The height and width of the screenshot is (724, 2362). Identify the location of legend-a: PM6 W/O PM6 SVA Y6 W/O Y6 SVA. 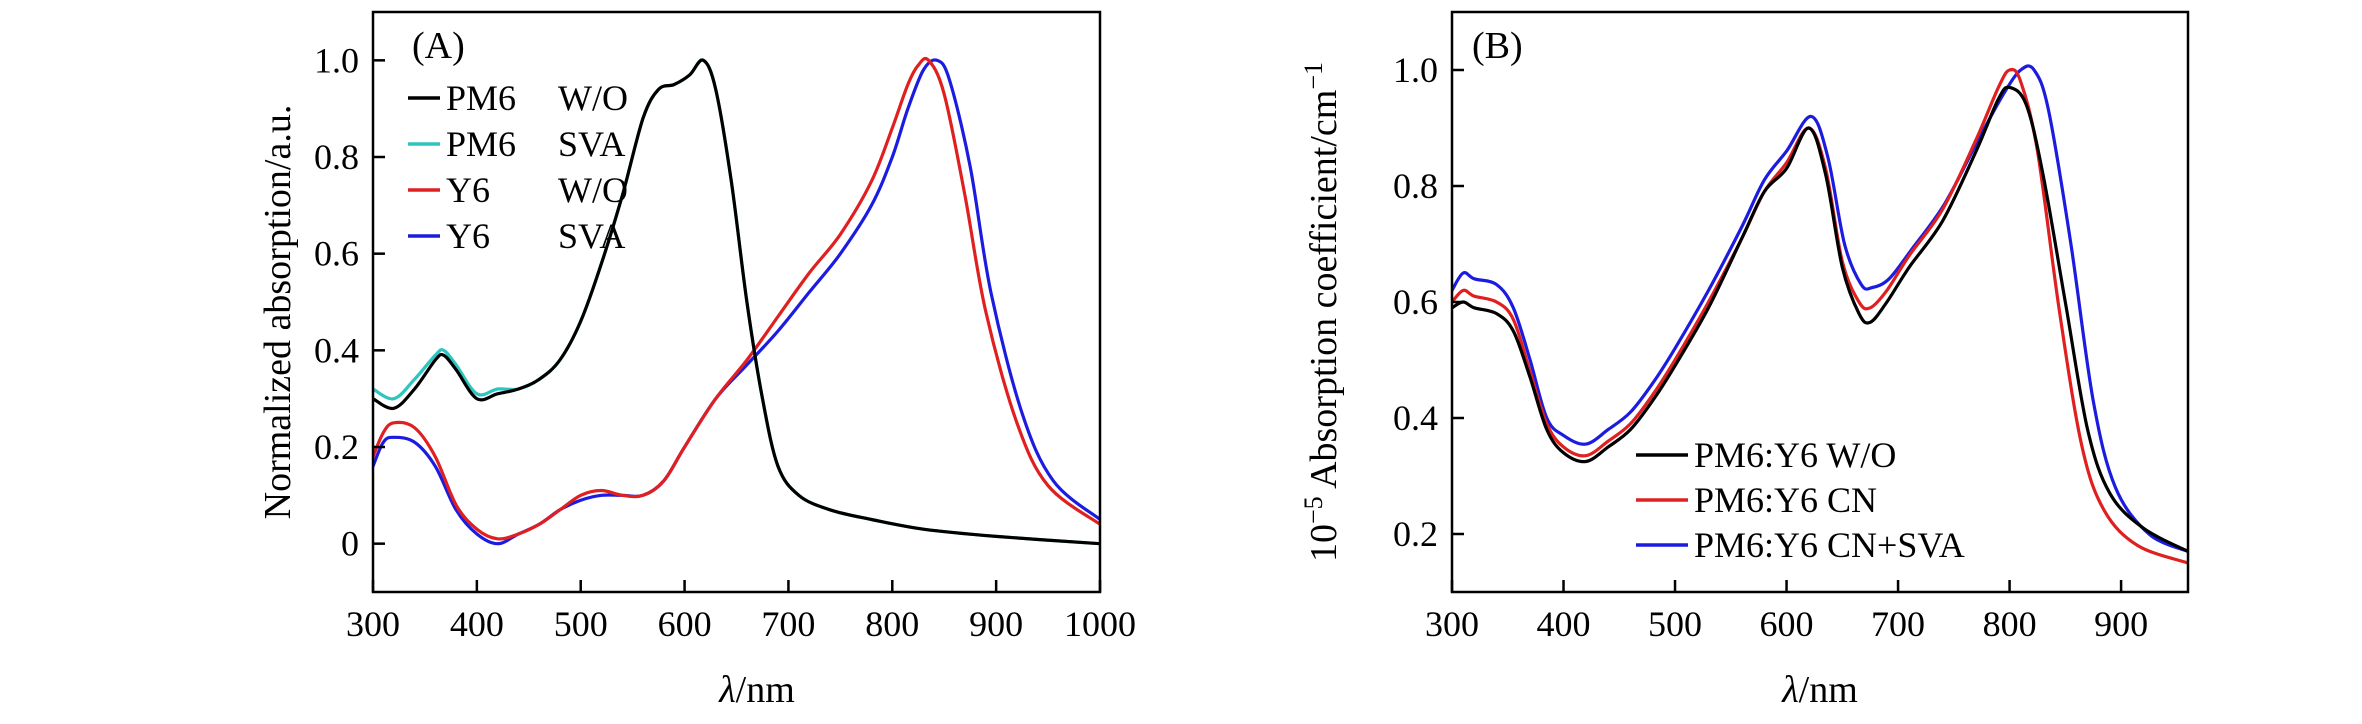
(518, 167).